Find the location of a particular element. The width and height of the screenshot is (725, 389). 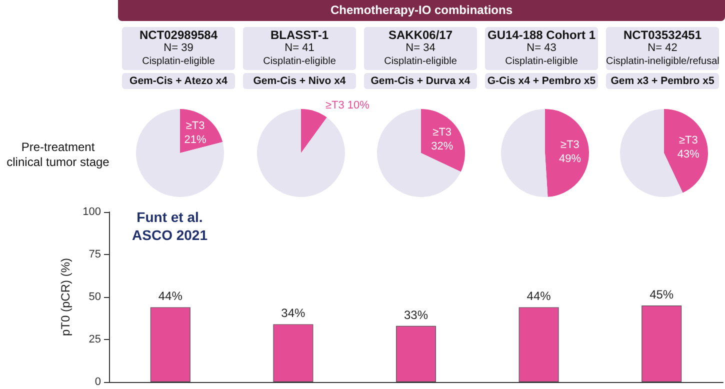

text: NCT02989584 is located at coordinates (178, 35).